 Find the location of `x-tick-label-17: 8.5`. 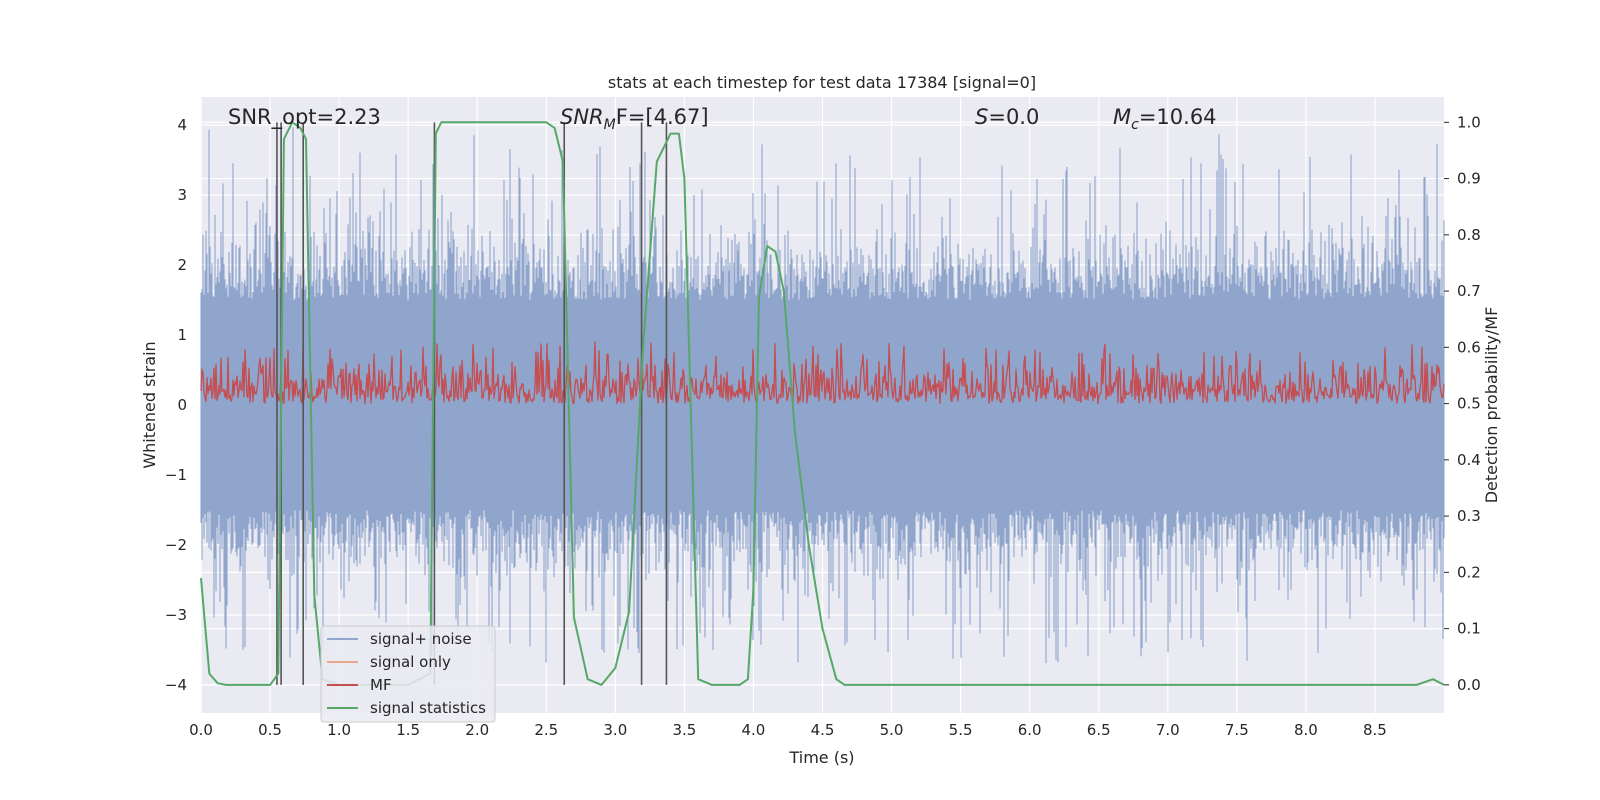

x-tick-label-17: 8.5 is located at coordinates (1375, 730).